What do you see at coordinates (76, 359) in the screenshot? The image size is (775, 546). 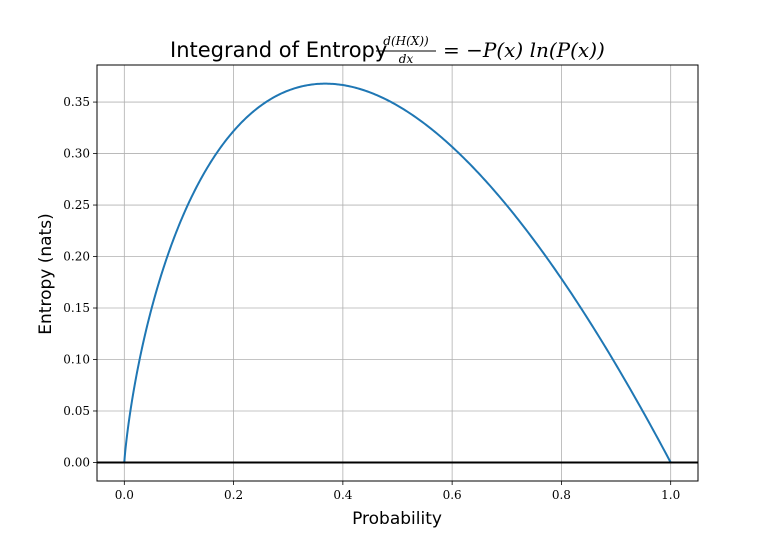 I see `y-tick-label: 0.10` at bounding box center [76, 359].